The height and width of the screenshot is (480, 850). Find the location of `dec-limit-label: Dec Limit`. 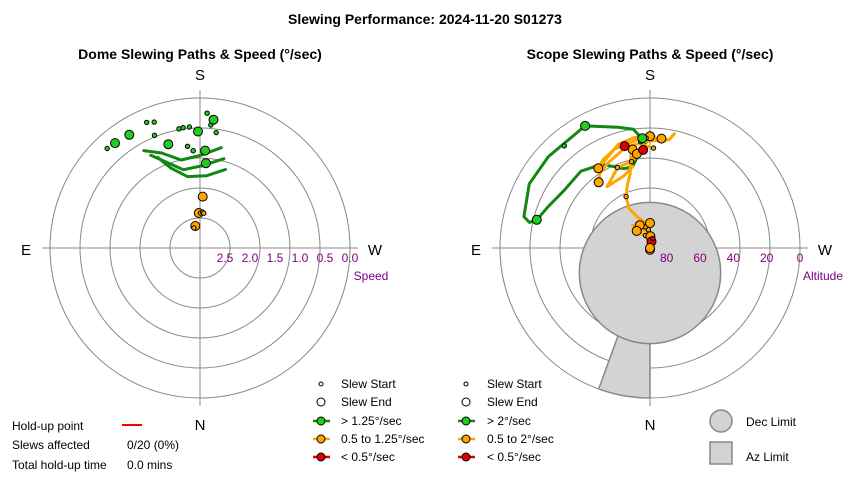

dec-limit-label: Dec Limit is located at coordinates (771, 422).